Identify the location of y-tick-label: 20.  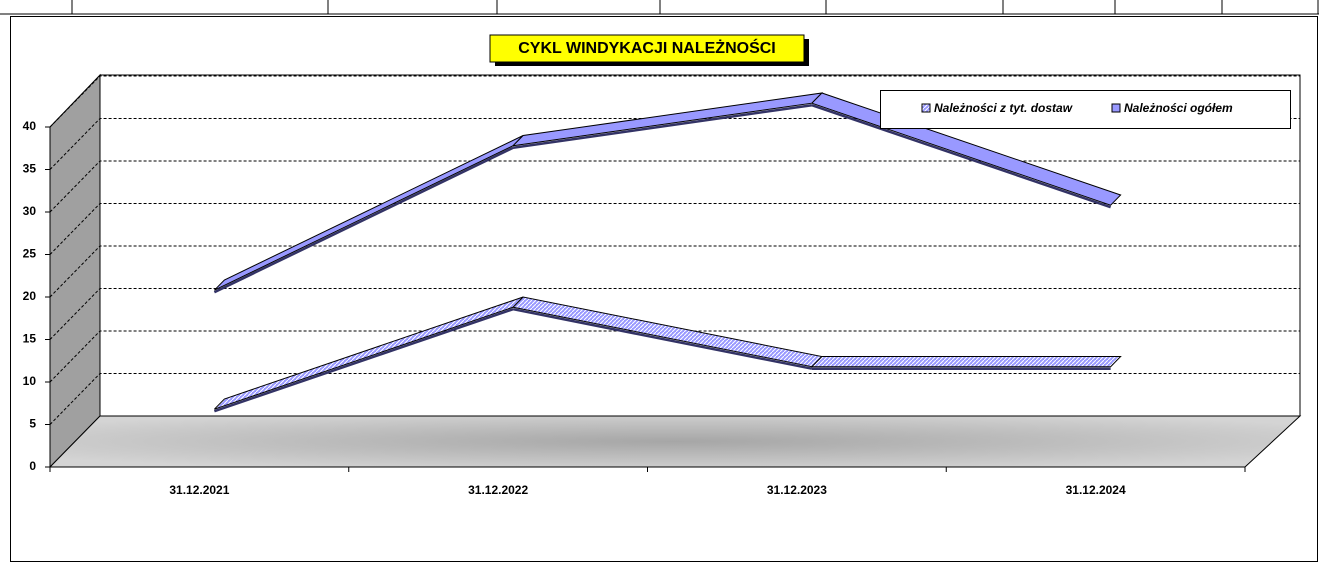
(30, 296).